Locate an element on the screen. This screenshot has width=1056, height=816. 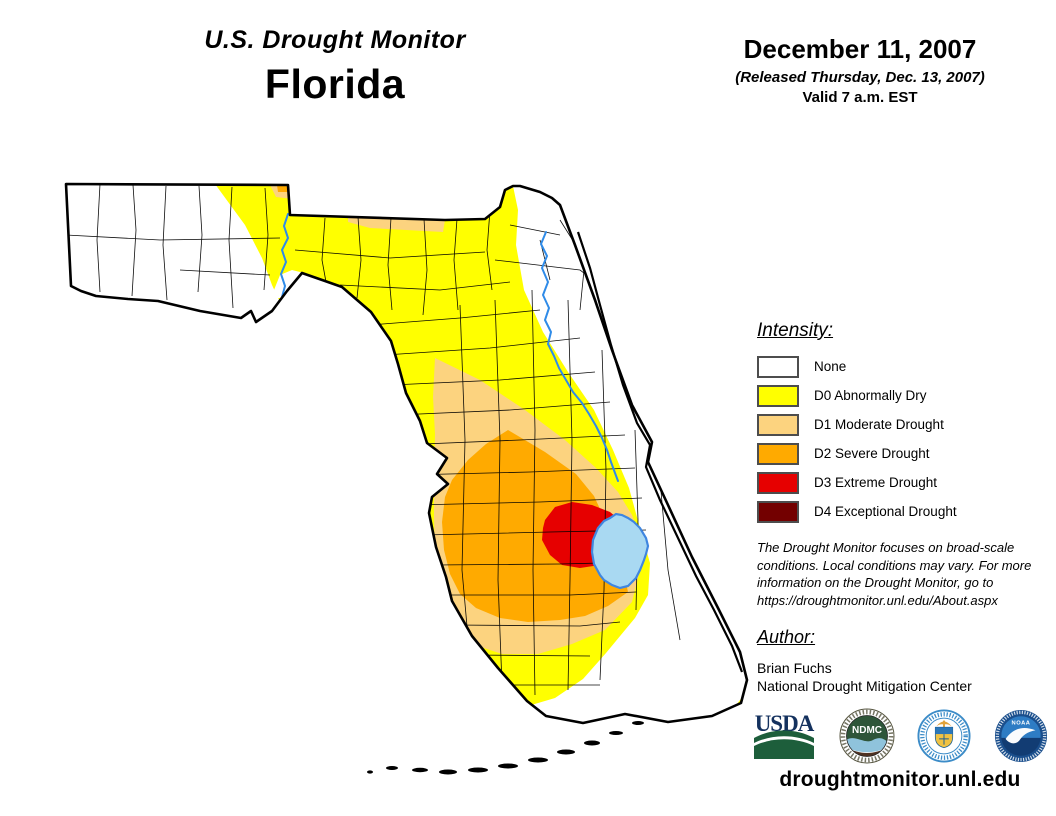
legend-row-d1: D1 Moderate Drought is located at coordinates (902, 424).